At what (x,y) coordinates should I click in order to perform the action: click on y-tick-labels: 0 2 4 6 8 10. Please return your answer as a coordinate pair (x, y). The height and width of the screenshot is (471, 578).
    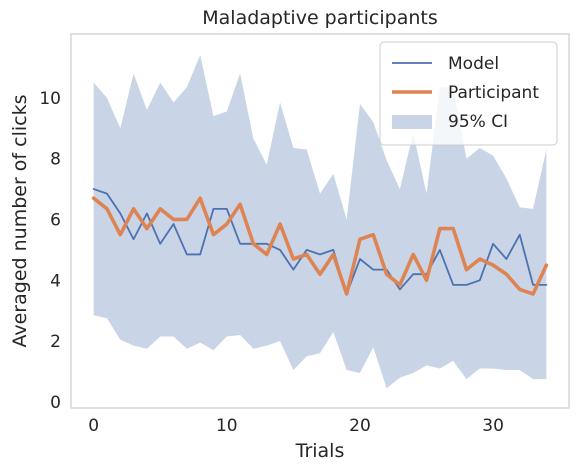
    Looking at the image, I should click on (50, 251).